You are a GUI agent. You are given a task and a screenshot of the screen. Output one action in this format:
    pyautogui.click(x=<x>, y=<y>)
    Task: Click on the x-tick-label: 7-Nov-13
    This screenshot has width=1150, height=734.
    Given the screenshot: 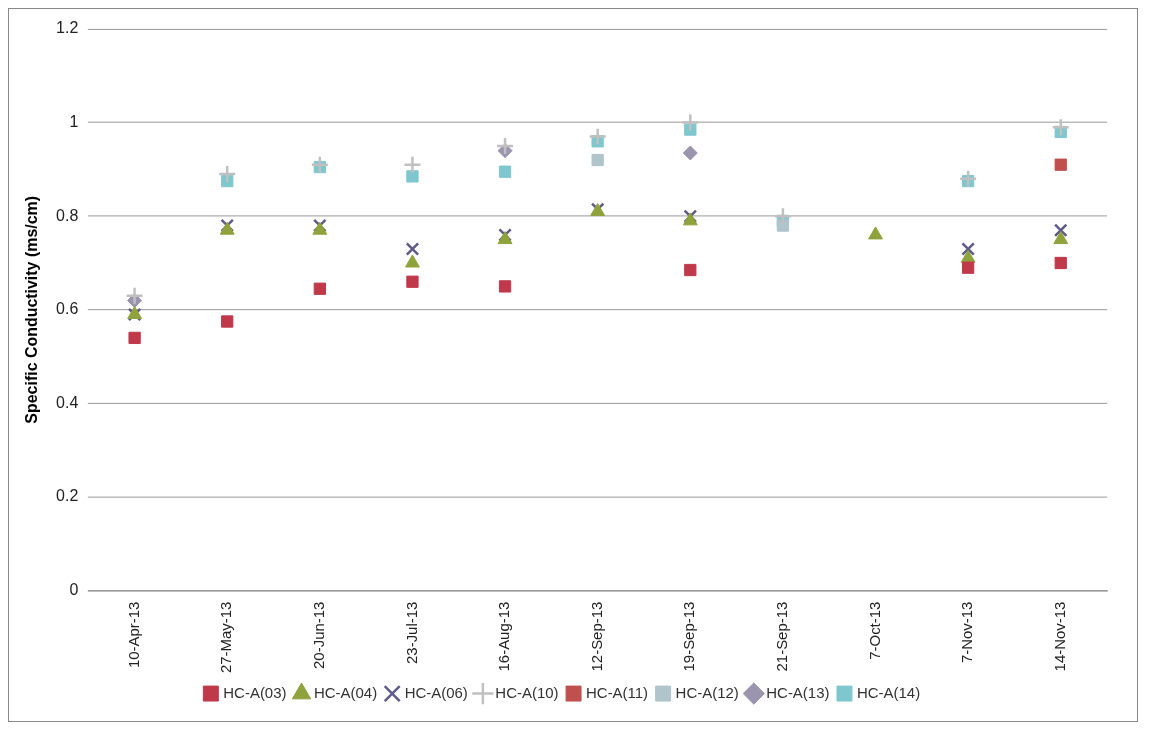 What is the action you would take?
    pyautogui.click(x=967, y=632)
    